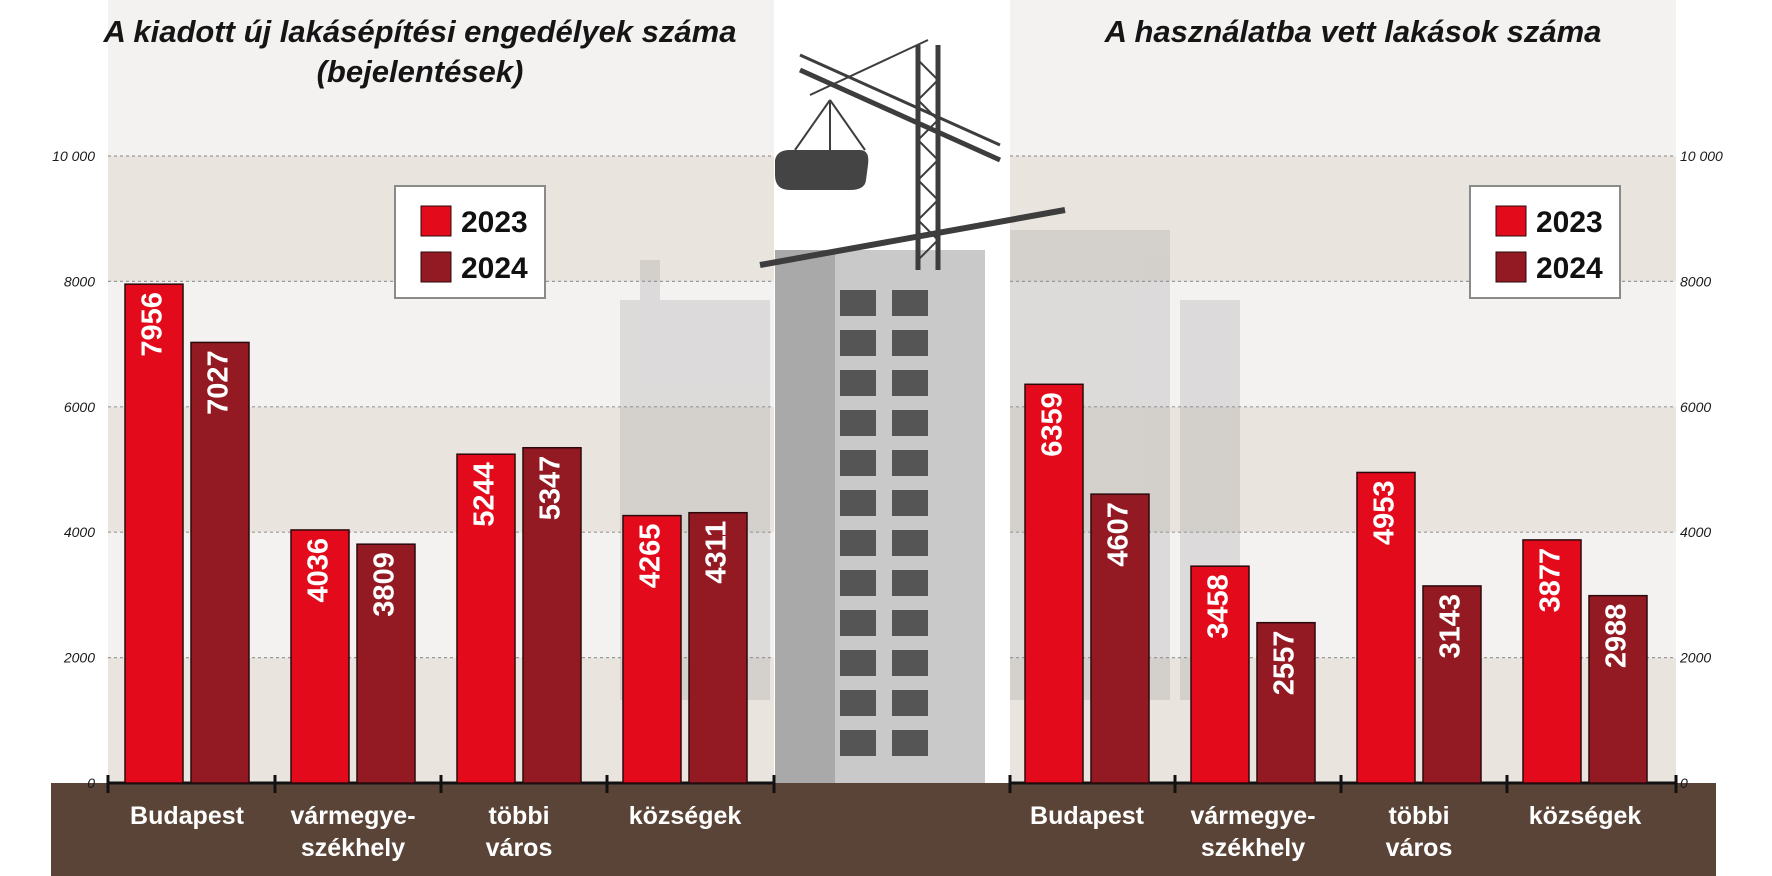  Describe the element at coordinates (1701, 156) in the screenshot. I see `y-tick-label: 10 000` at that location.